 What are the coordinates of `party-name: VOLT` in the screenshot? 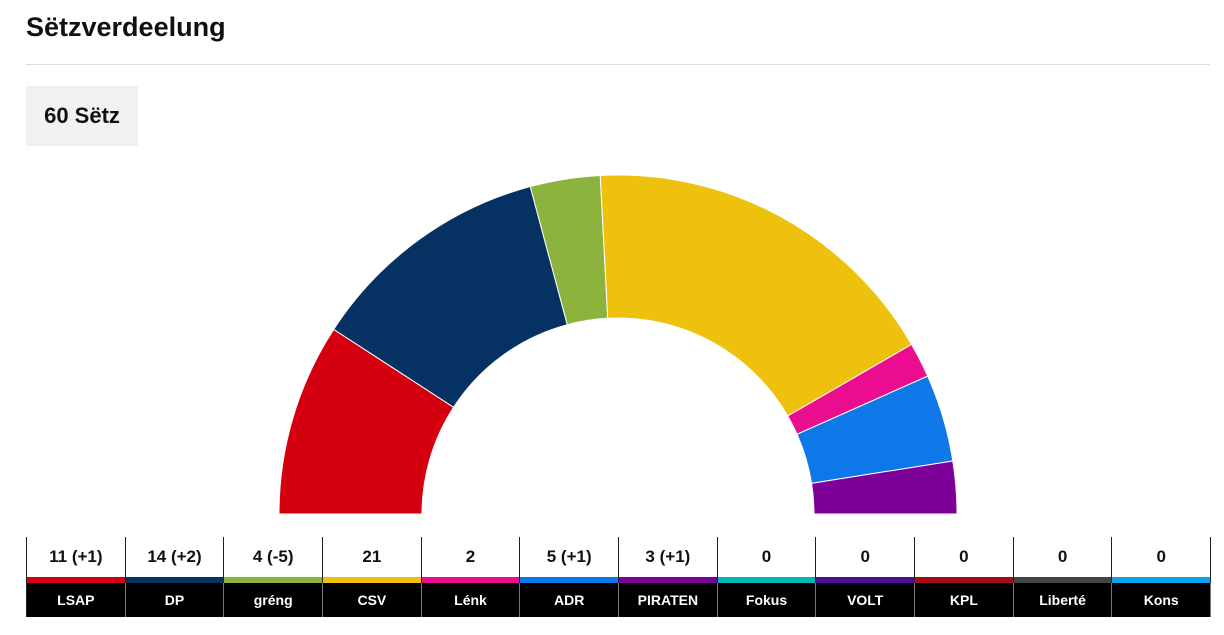 It's located at (866, 600).